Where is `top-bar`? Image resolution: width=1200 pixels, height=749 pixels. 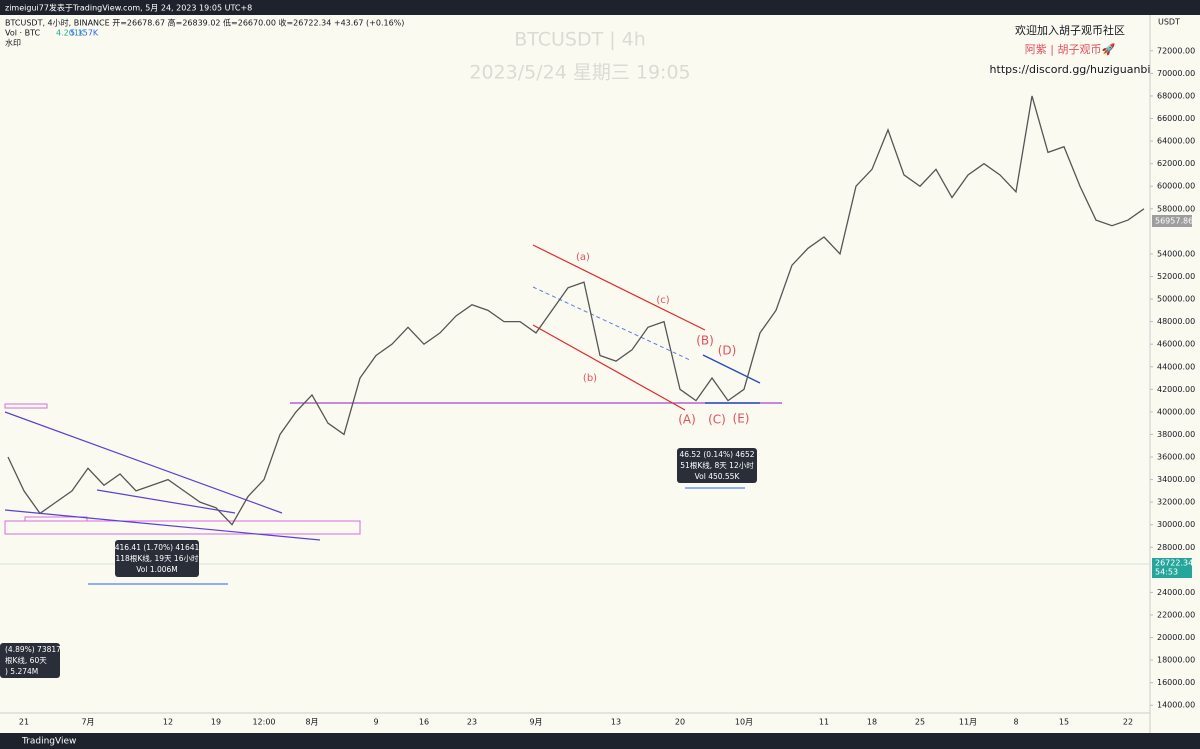
top-bar is located at coordinates (600, 7).